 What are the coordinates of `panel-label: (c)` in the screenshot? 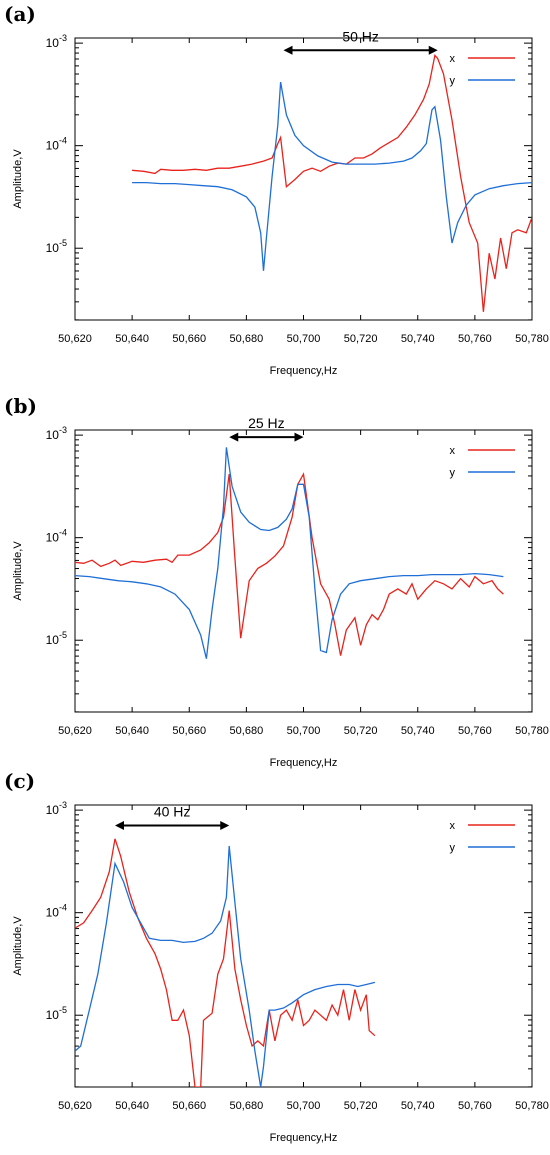 It's located at (20, 781).